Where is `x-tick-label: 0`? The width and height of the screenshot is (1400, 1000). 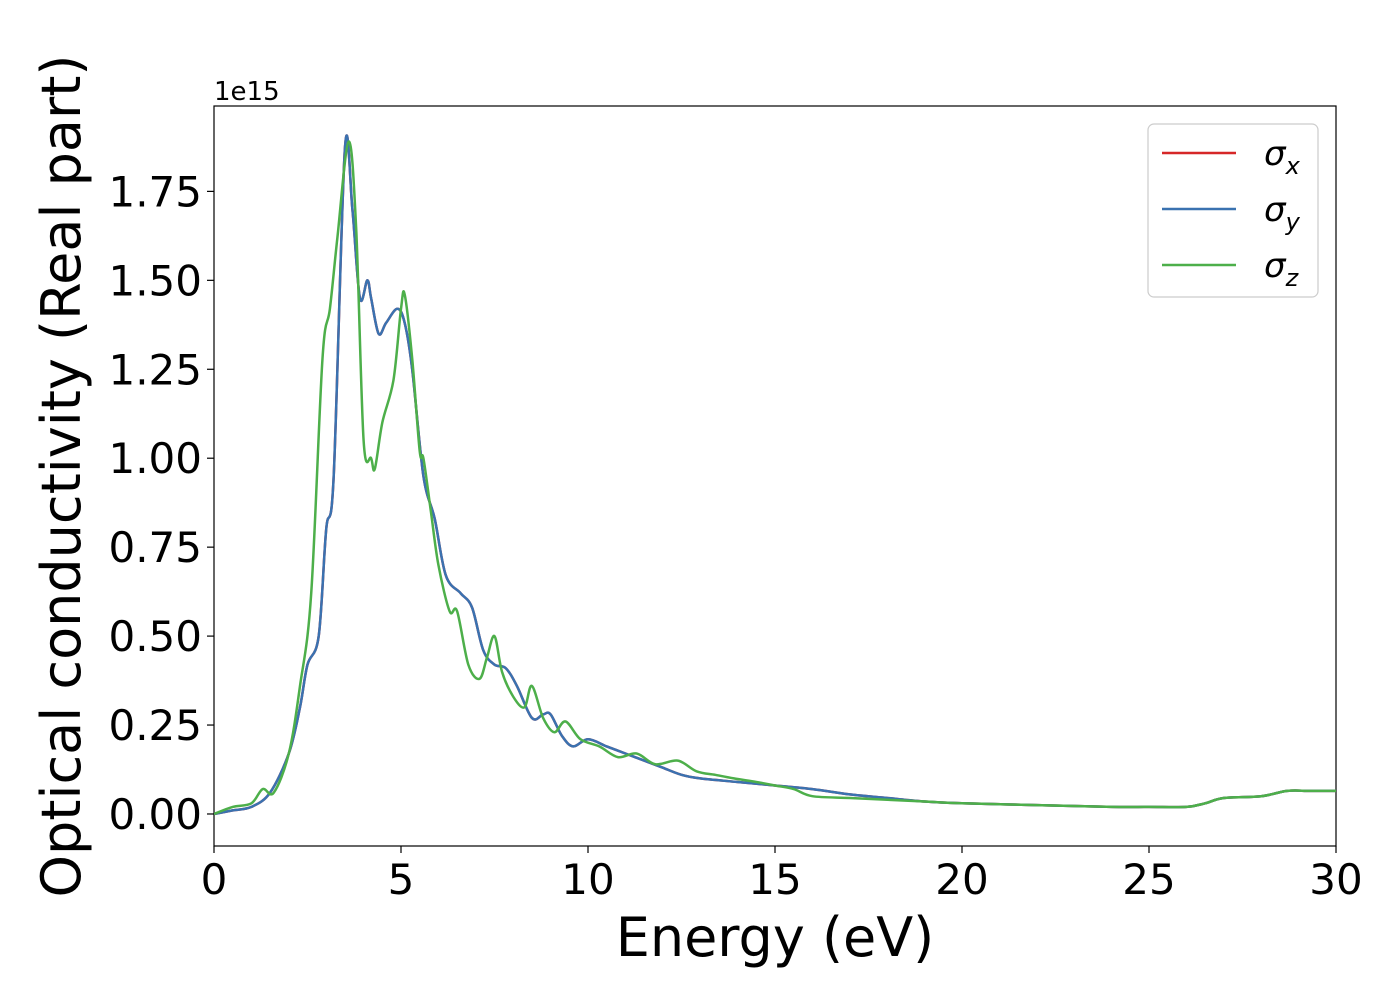 x-tick-label: 0 is located at coordinates (214, 879).